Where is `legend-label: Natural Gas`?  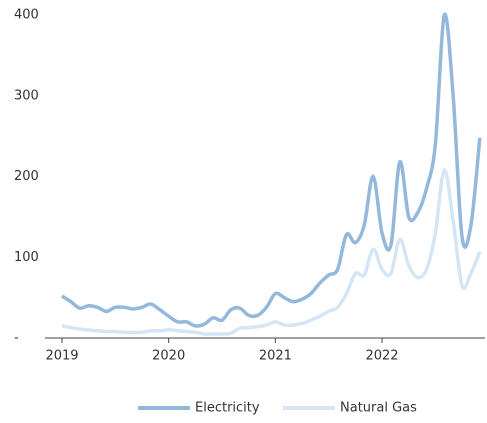
legend-label: Natural Gas is located at coordinates (378, 408).